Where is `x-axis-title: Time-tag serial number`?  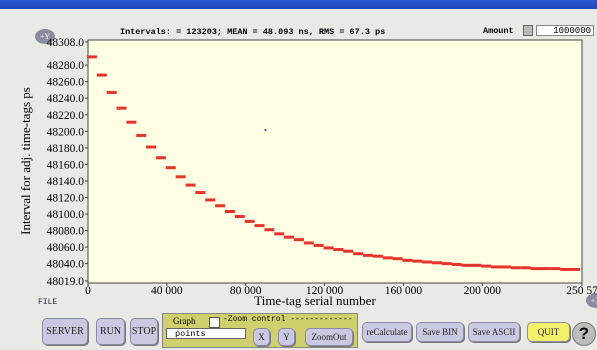
x-axis-title: Time-tag serial number is located at coordinates (315, 300).